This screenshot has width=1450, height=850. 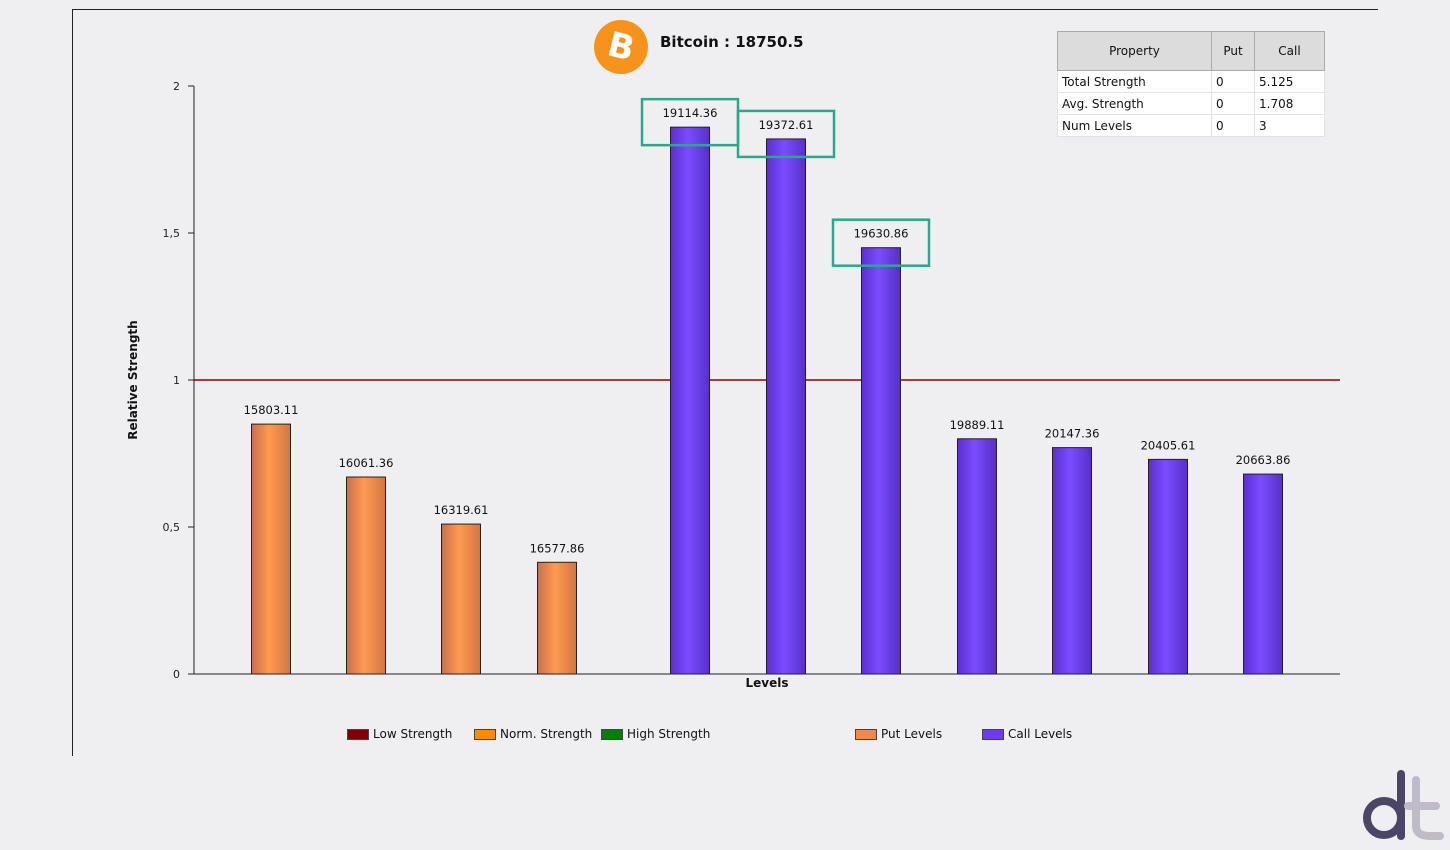 I want to click on y-tick-label: 1,5, so click(x=172, y=233).